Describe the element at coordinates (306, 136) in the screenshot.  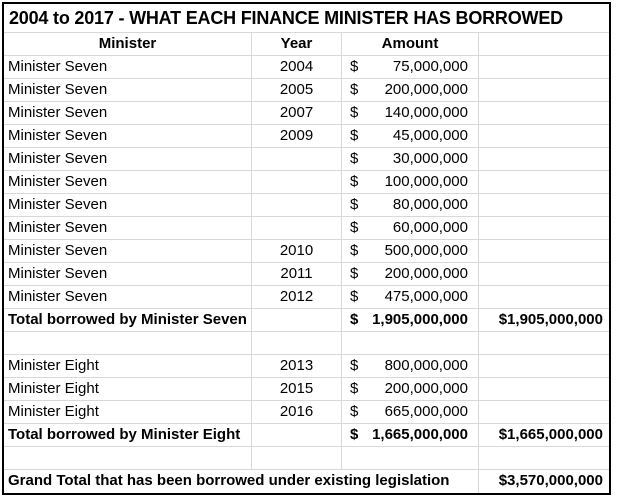
I see `data-row: Minister Seven 2009 $45,000,000` at that location.